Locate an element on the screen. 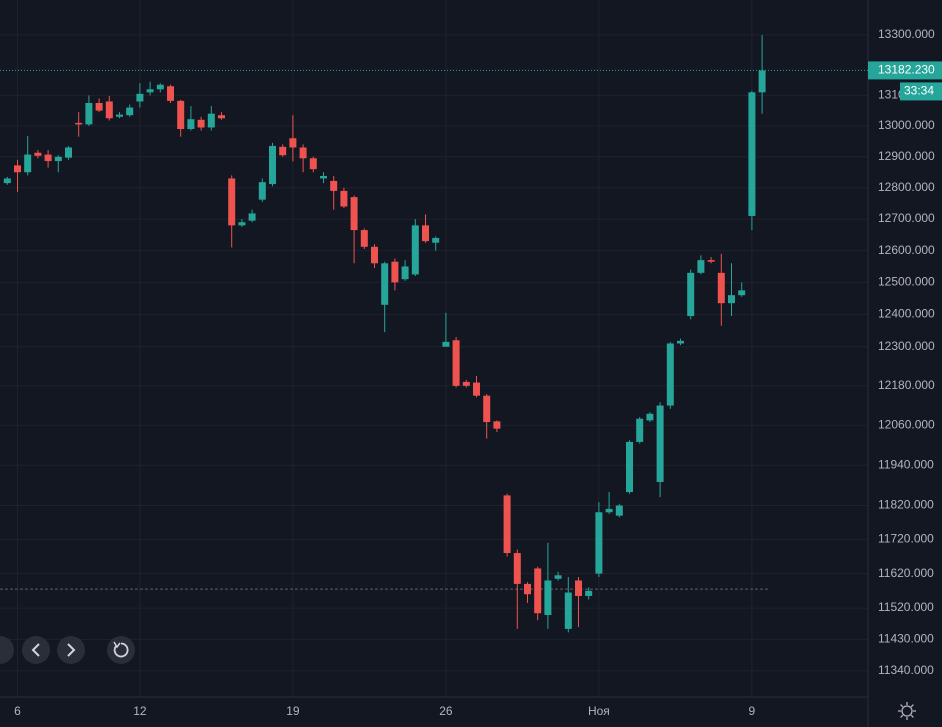 The width and height of the screenshot is (942, 727). x-tick-label: 12 is located at coordinates (140, 711).